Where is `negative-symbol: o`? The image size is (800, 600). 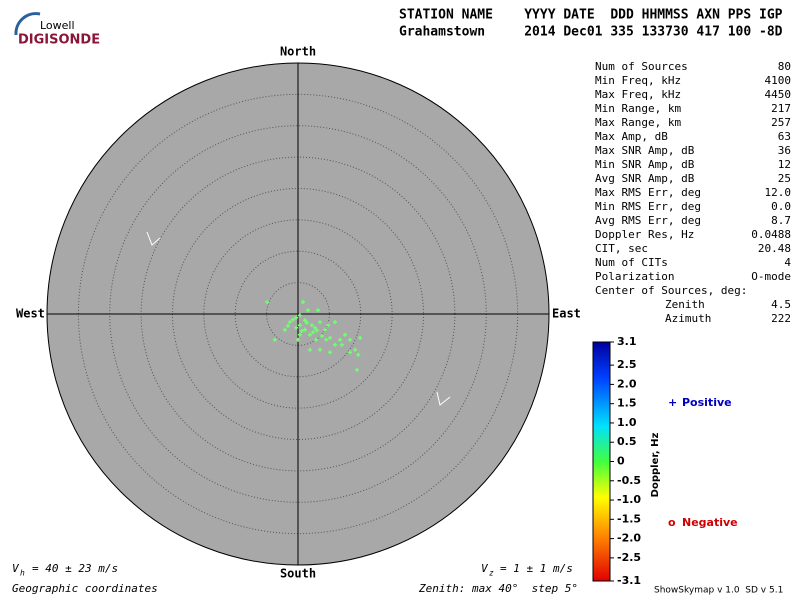
negative-symbol: o is located at coordinates (672, 522).